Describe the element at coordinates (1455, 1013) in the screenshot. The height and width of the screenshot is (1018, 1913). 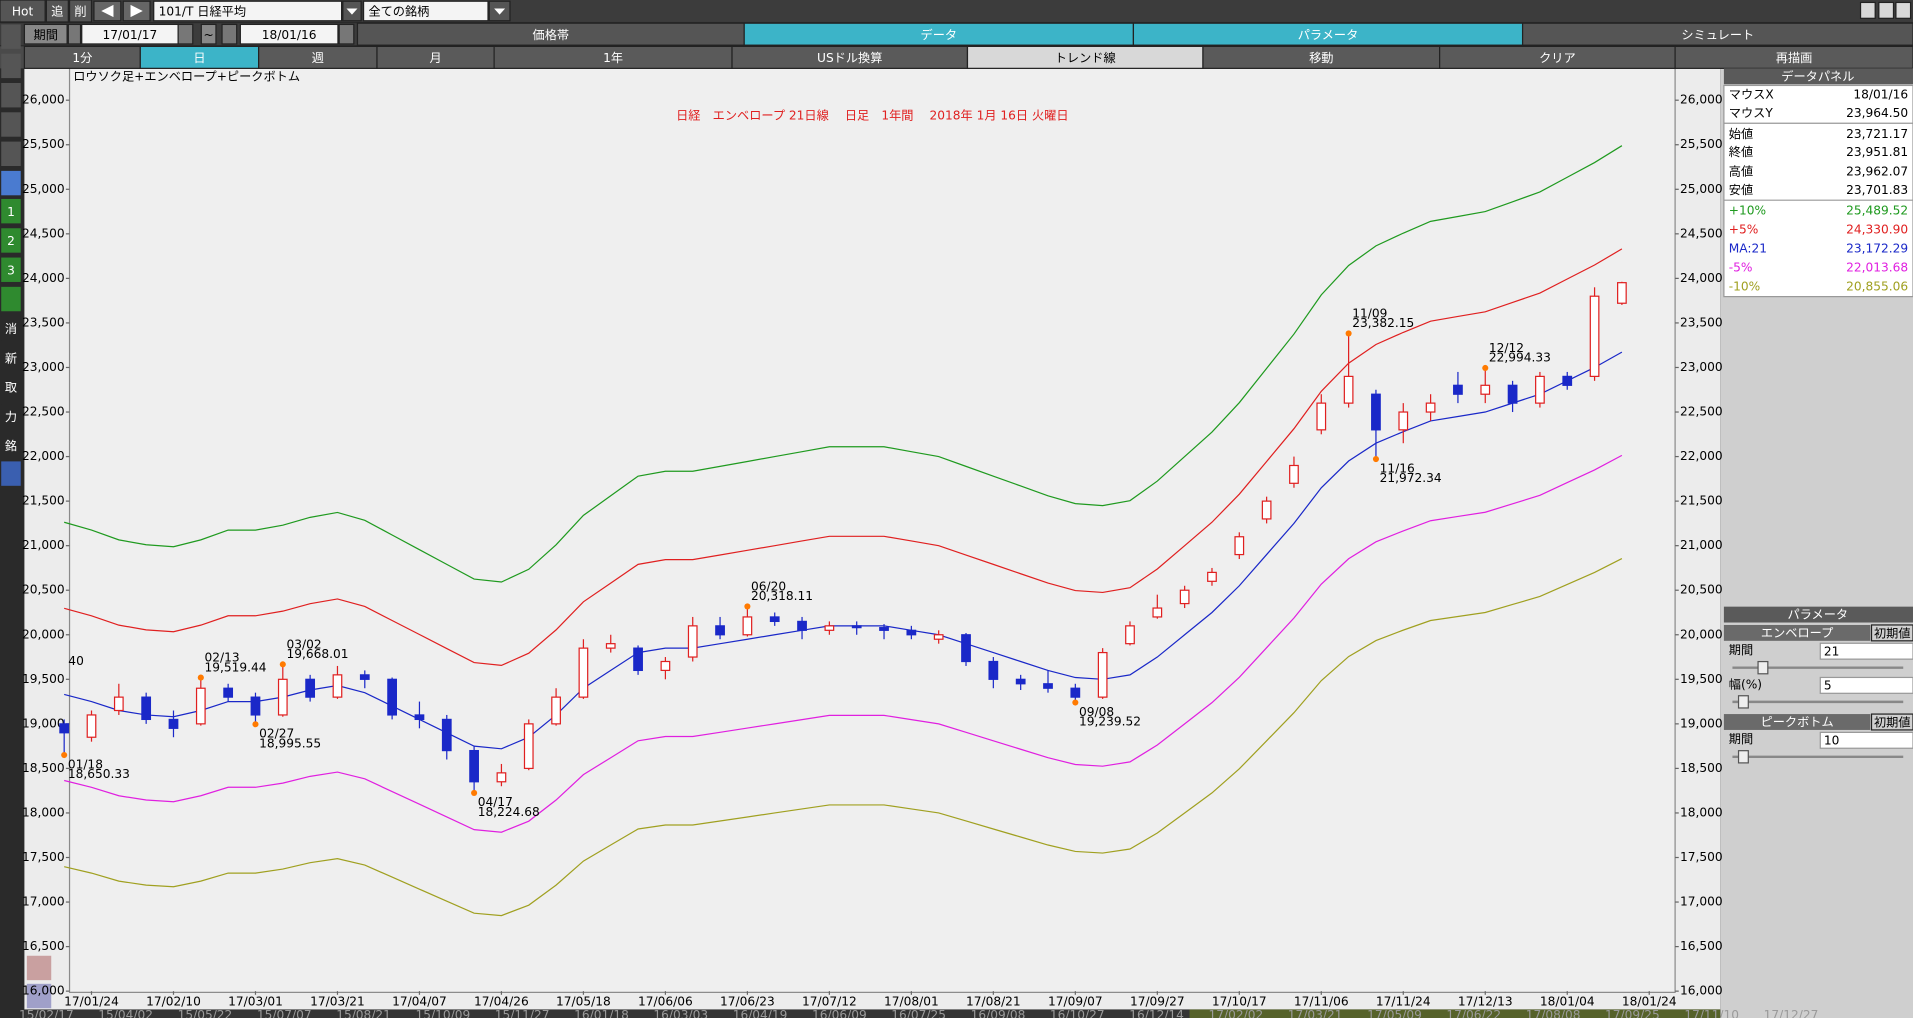
I see `navigator-window` at that location.